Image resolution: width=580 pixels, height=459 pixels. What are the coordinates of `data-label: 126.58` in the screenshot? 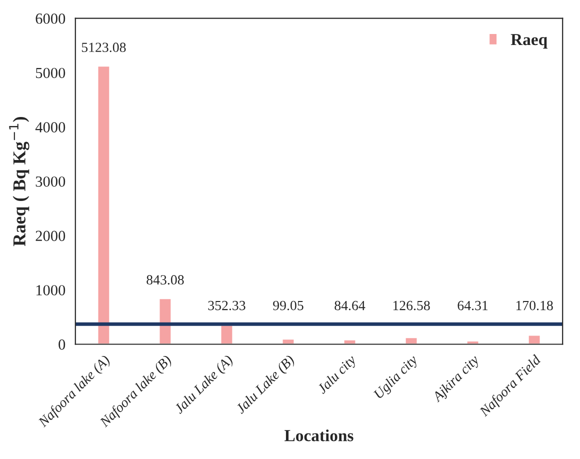 It's located at (411, 305).